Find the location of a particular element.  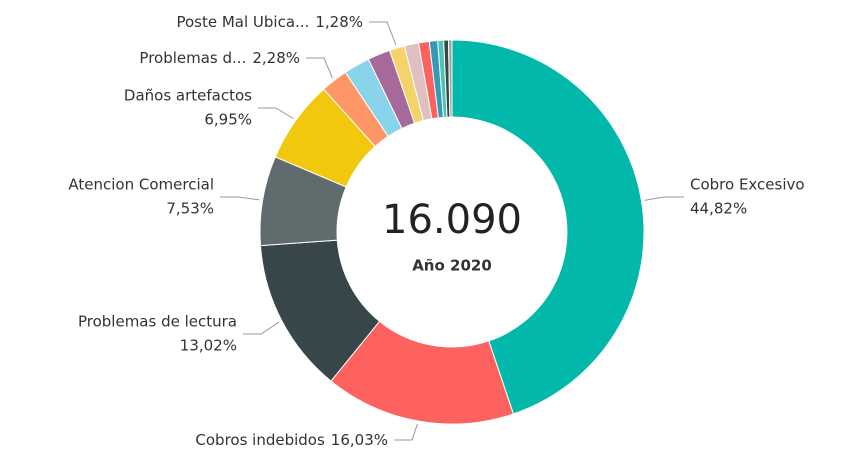

slice-label-group: Cobros indebidos 16,03% is located at coordinates (291, 440).